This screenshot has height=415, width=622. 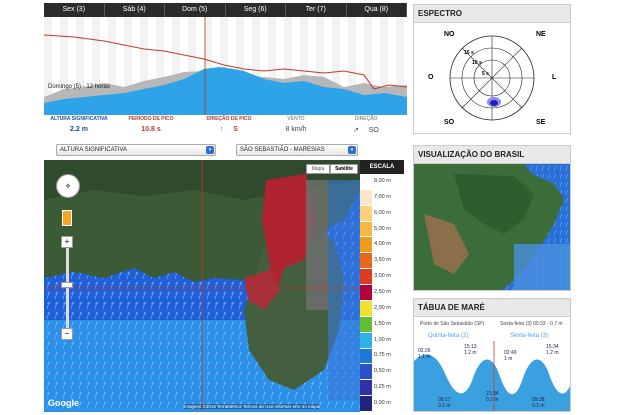 I want to click on zoom-out-button: −, so click(x=67, y=334).